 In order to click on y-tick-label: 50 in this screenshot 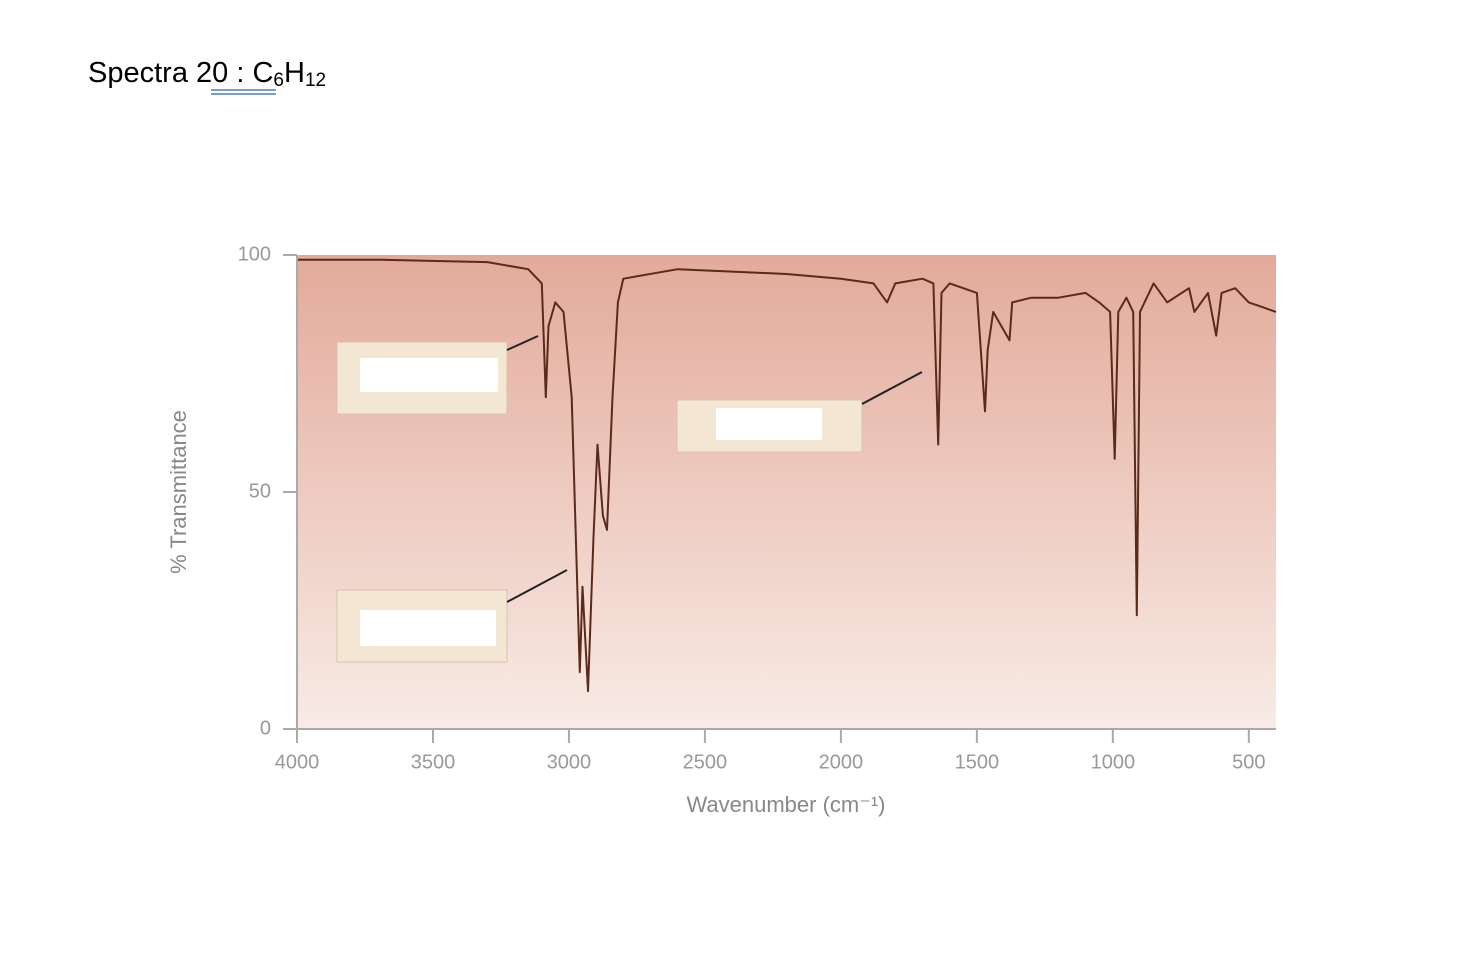, I will do `click(260, 491)`.